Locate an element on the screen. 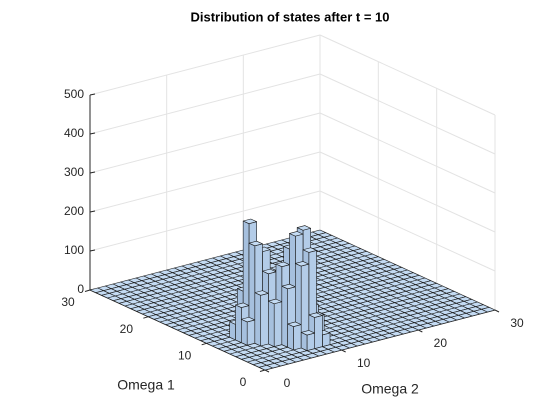  y-axis-label: Omega 2 is located at coordinates (390, 389).